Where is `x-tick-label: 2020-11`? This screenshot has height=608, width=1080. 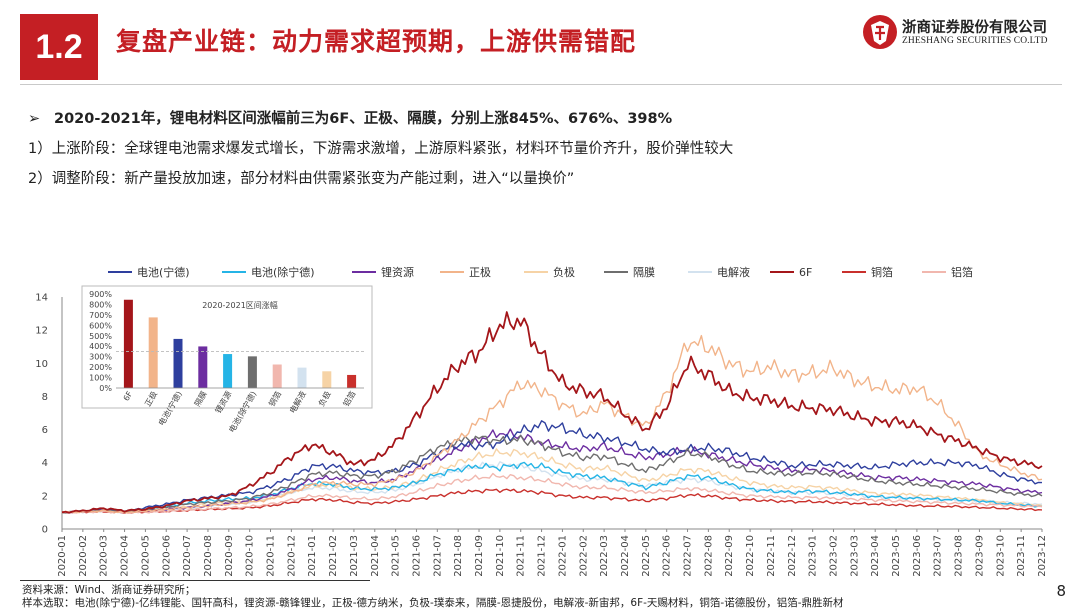 x-tick-label: 2020-11 is located at coordinates (271, 555).